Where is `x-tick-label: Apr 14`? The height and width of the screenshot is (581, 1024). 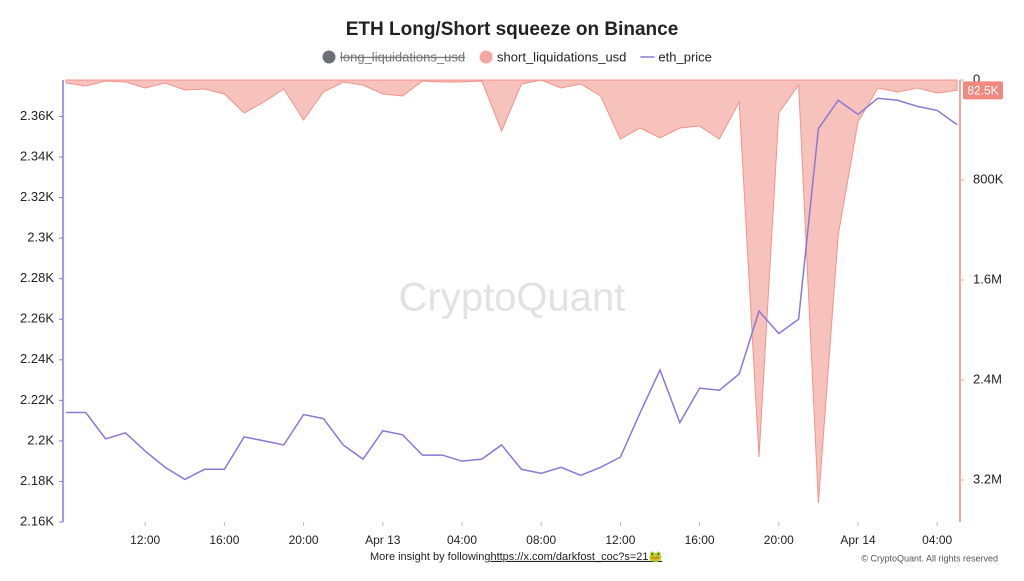
x-tick-label: Apr 14 is located at coordinates (858, 540).